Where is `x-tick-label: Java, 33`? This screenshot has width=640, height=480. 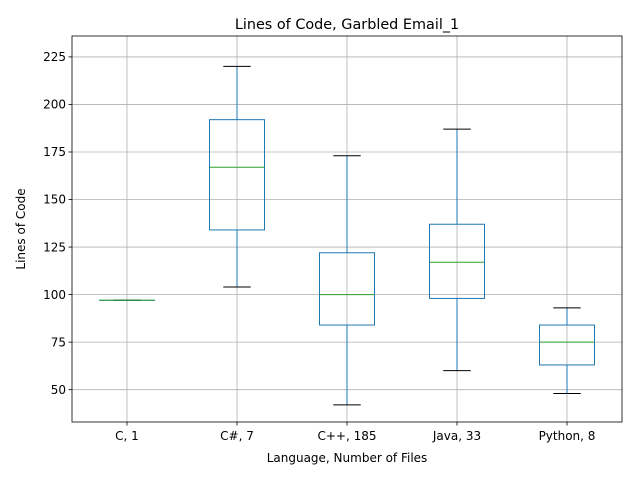
x-tick-label: Java, 33 is located at coordinates (456, 436).